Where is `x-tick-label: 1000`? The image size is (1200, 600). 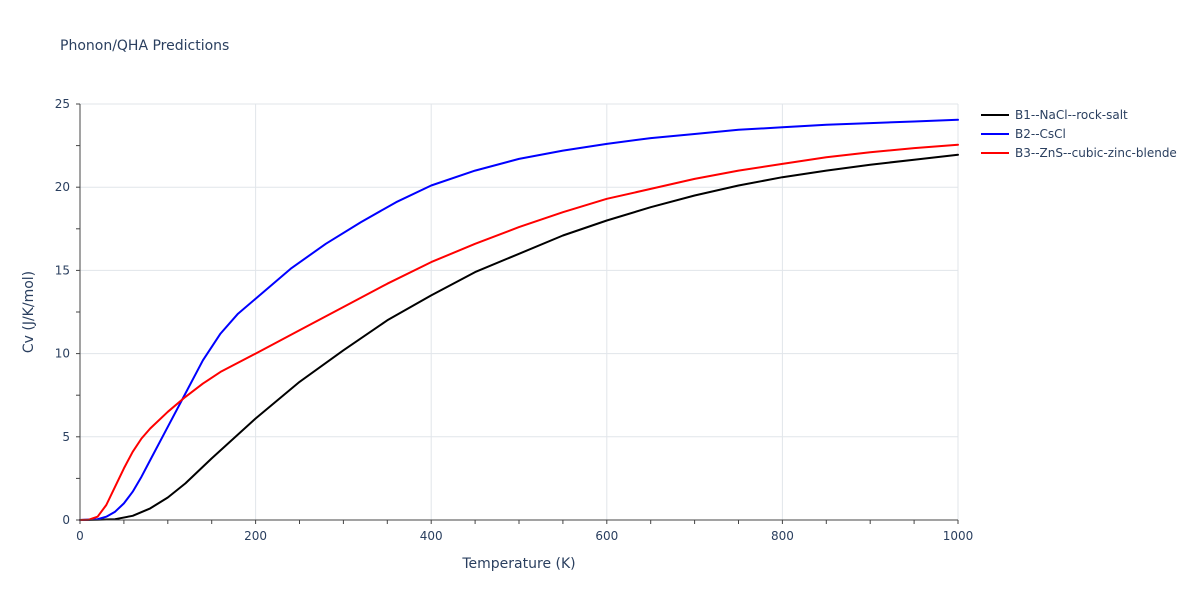
x-tick-label: 1000 is located at coordinates (958, 536).